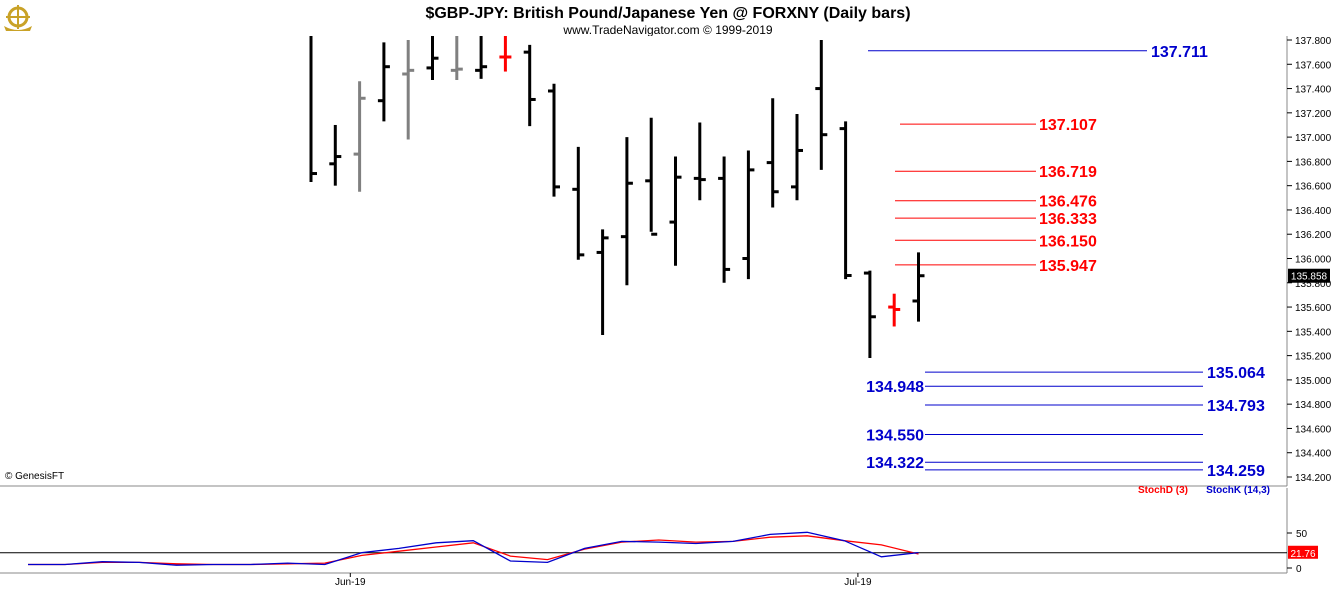 The width and height of the screenshot is (1336, 591). What do you see at coordinates (1313, 429) in the screenshot?
I see `price-tick-label: 134.600` at bounding box center [1313, 429].